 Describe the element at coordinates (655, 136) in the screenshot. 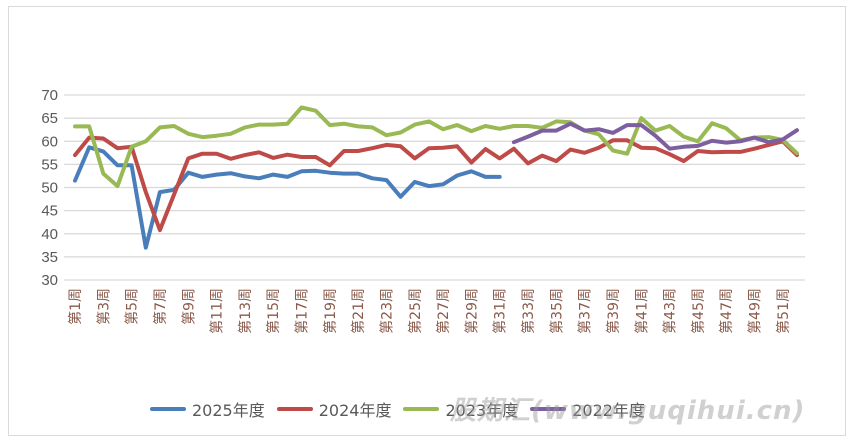

I see `series-line-2022年度` at that location.